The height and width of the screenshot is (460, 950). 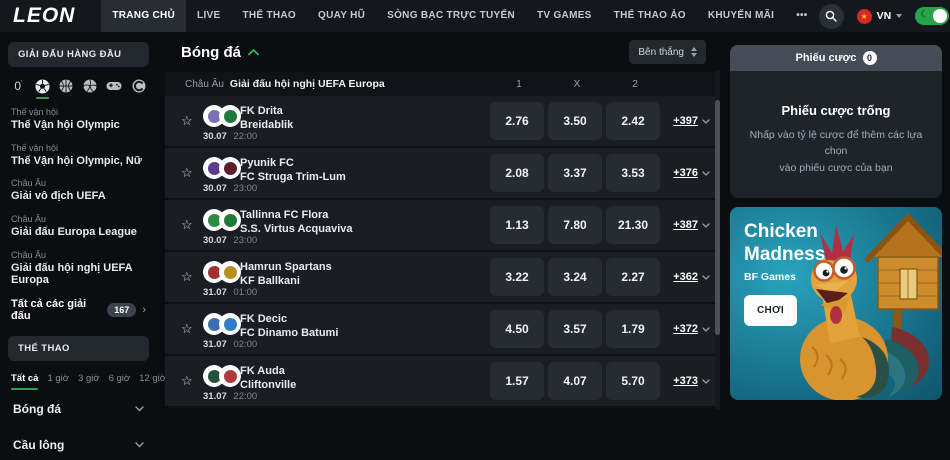 What do you see at coordinates (451, 15) in the screenshot?
I see `nav-item-4: SÒNG BẠC TRỰC TUYẾN` at bounding box center [451, 15].